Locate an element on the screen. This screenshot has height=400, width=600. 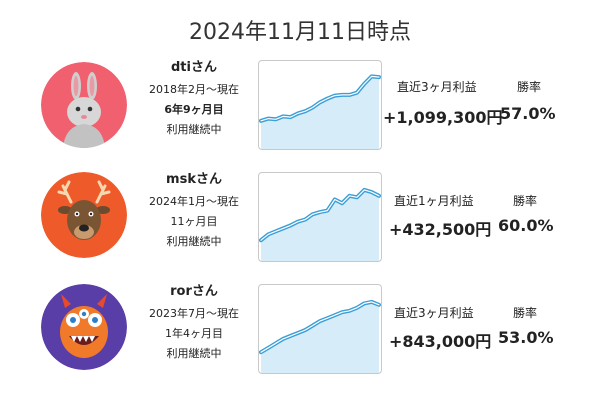
user-name: dtiさん is located at coordinates (194, 67).